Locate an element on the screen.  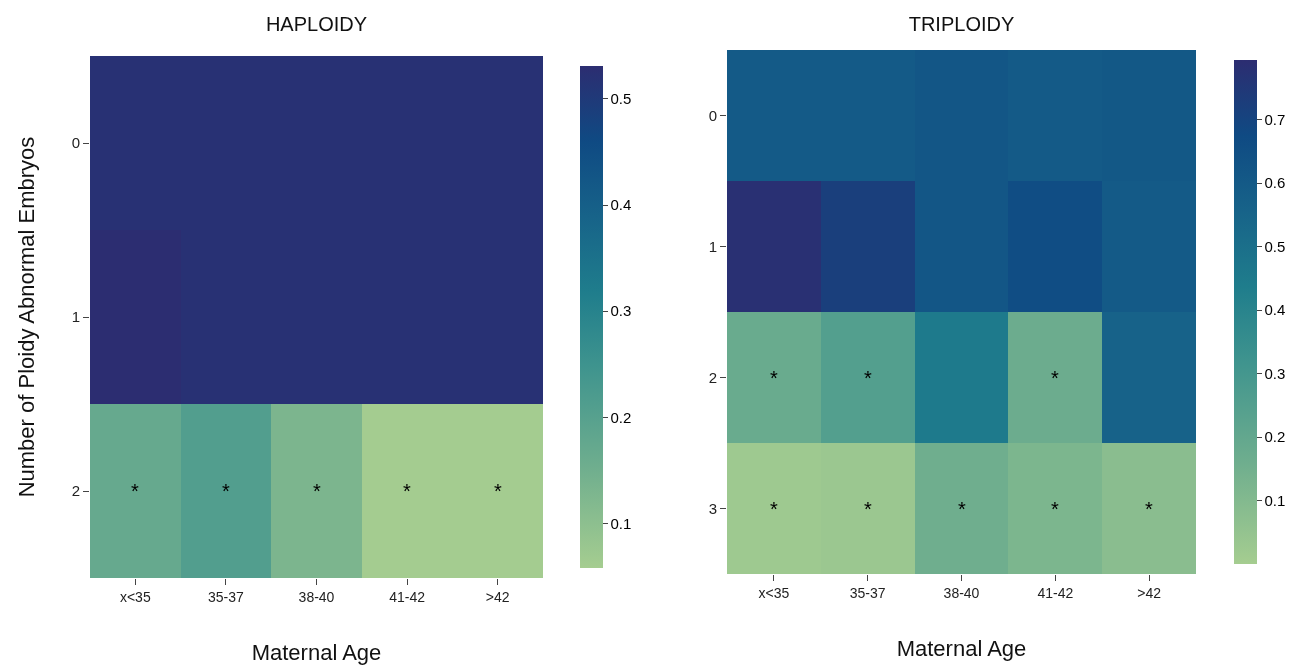
chart-title: TRIPLOIDY is located at coordinates (961, 23).